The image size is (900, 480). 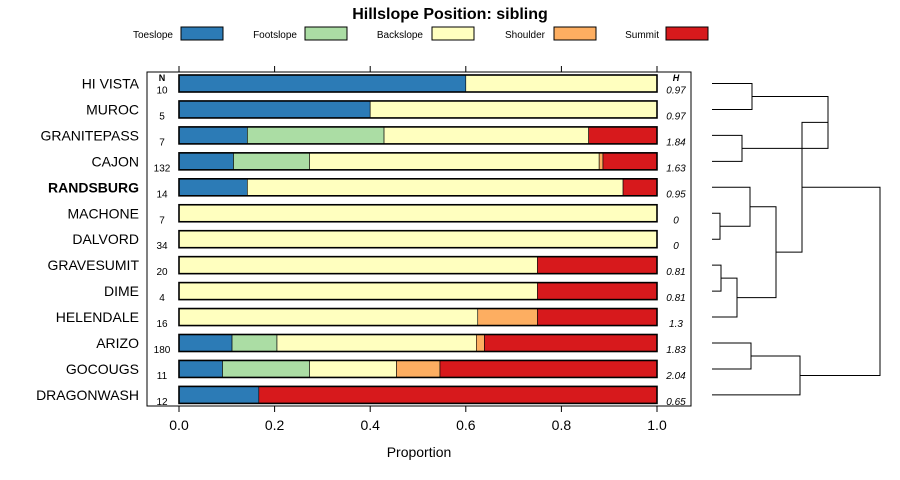 What do you see at coordinates (89, 135) in the screenshot?
I see `category-label: GRANITEPASS` at bounding box center [89, 135].